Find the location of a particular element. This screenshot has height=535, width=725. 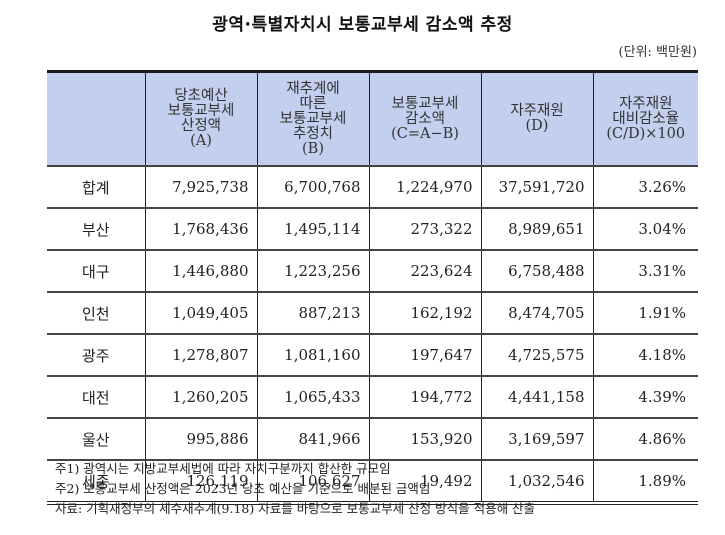

value-cell: 1.91% is located at coordinates (645, 313).